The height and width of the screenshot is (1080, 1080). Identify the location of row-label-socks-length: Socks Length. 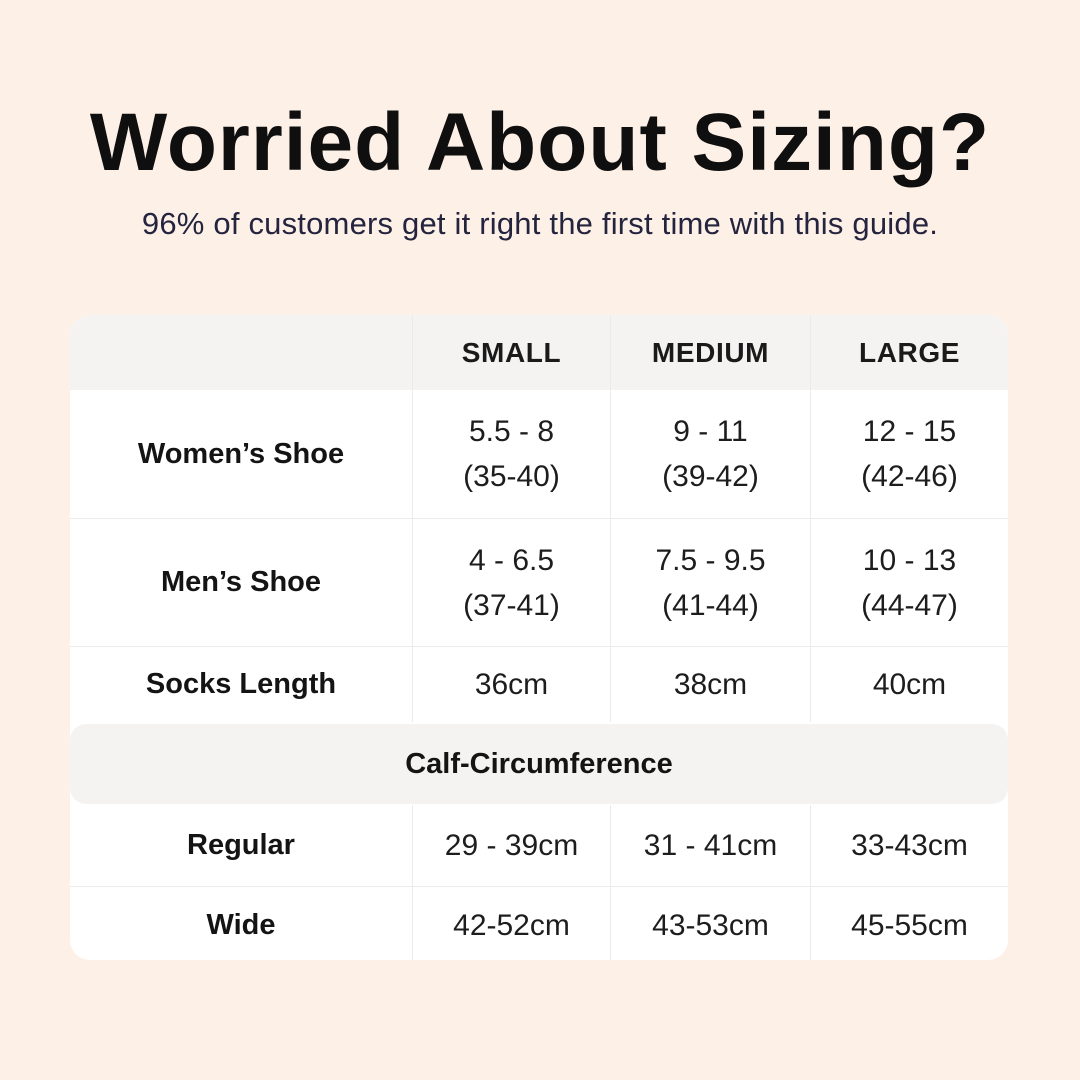
(241, 684).